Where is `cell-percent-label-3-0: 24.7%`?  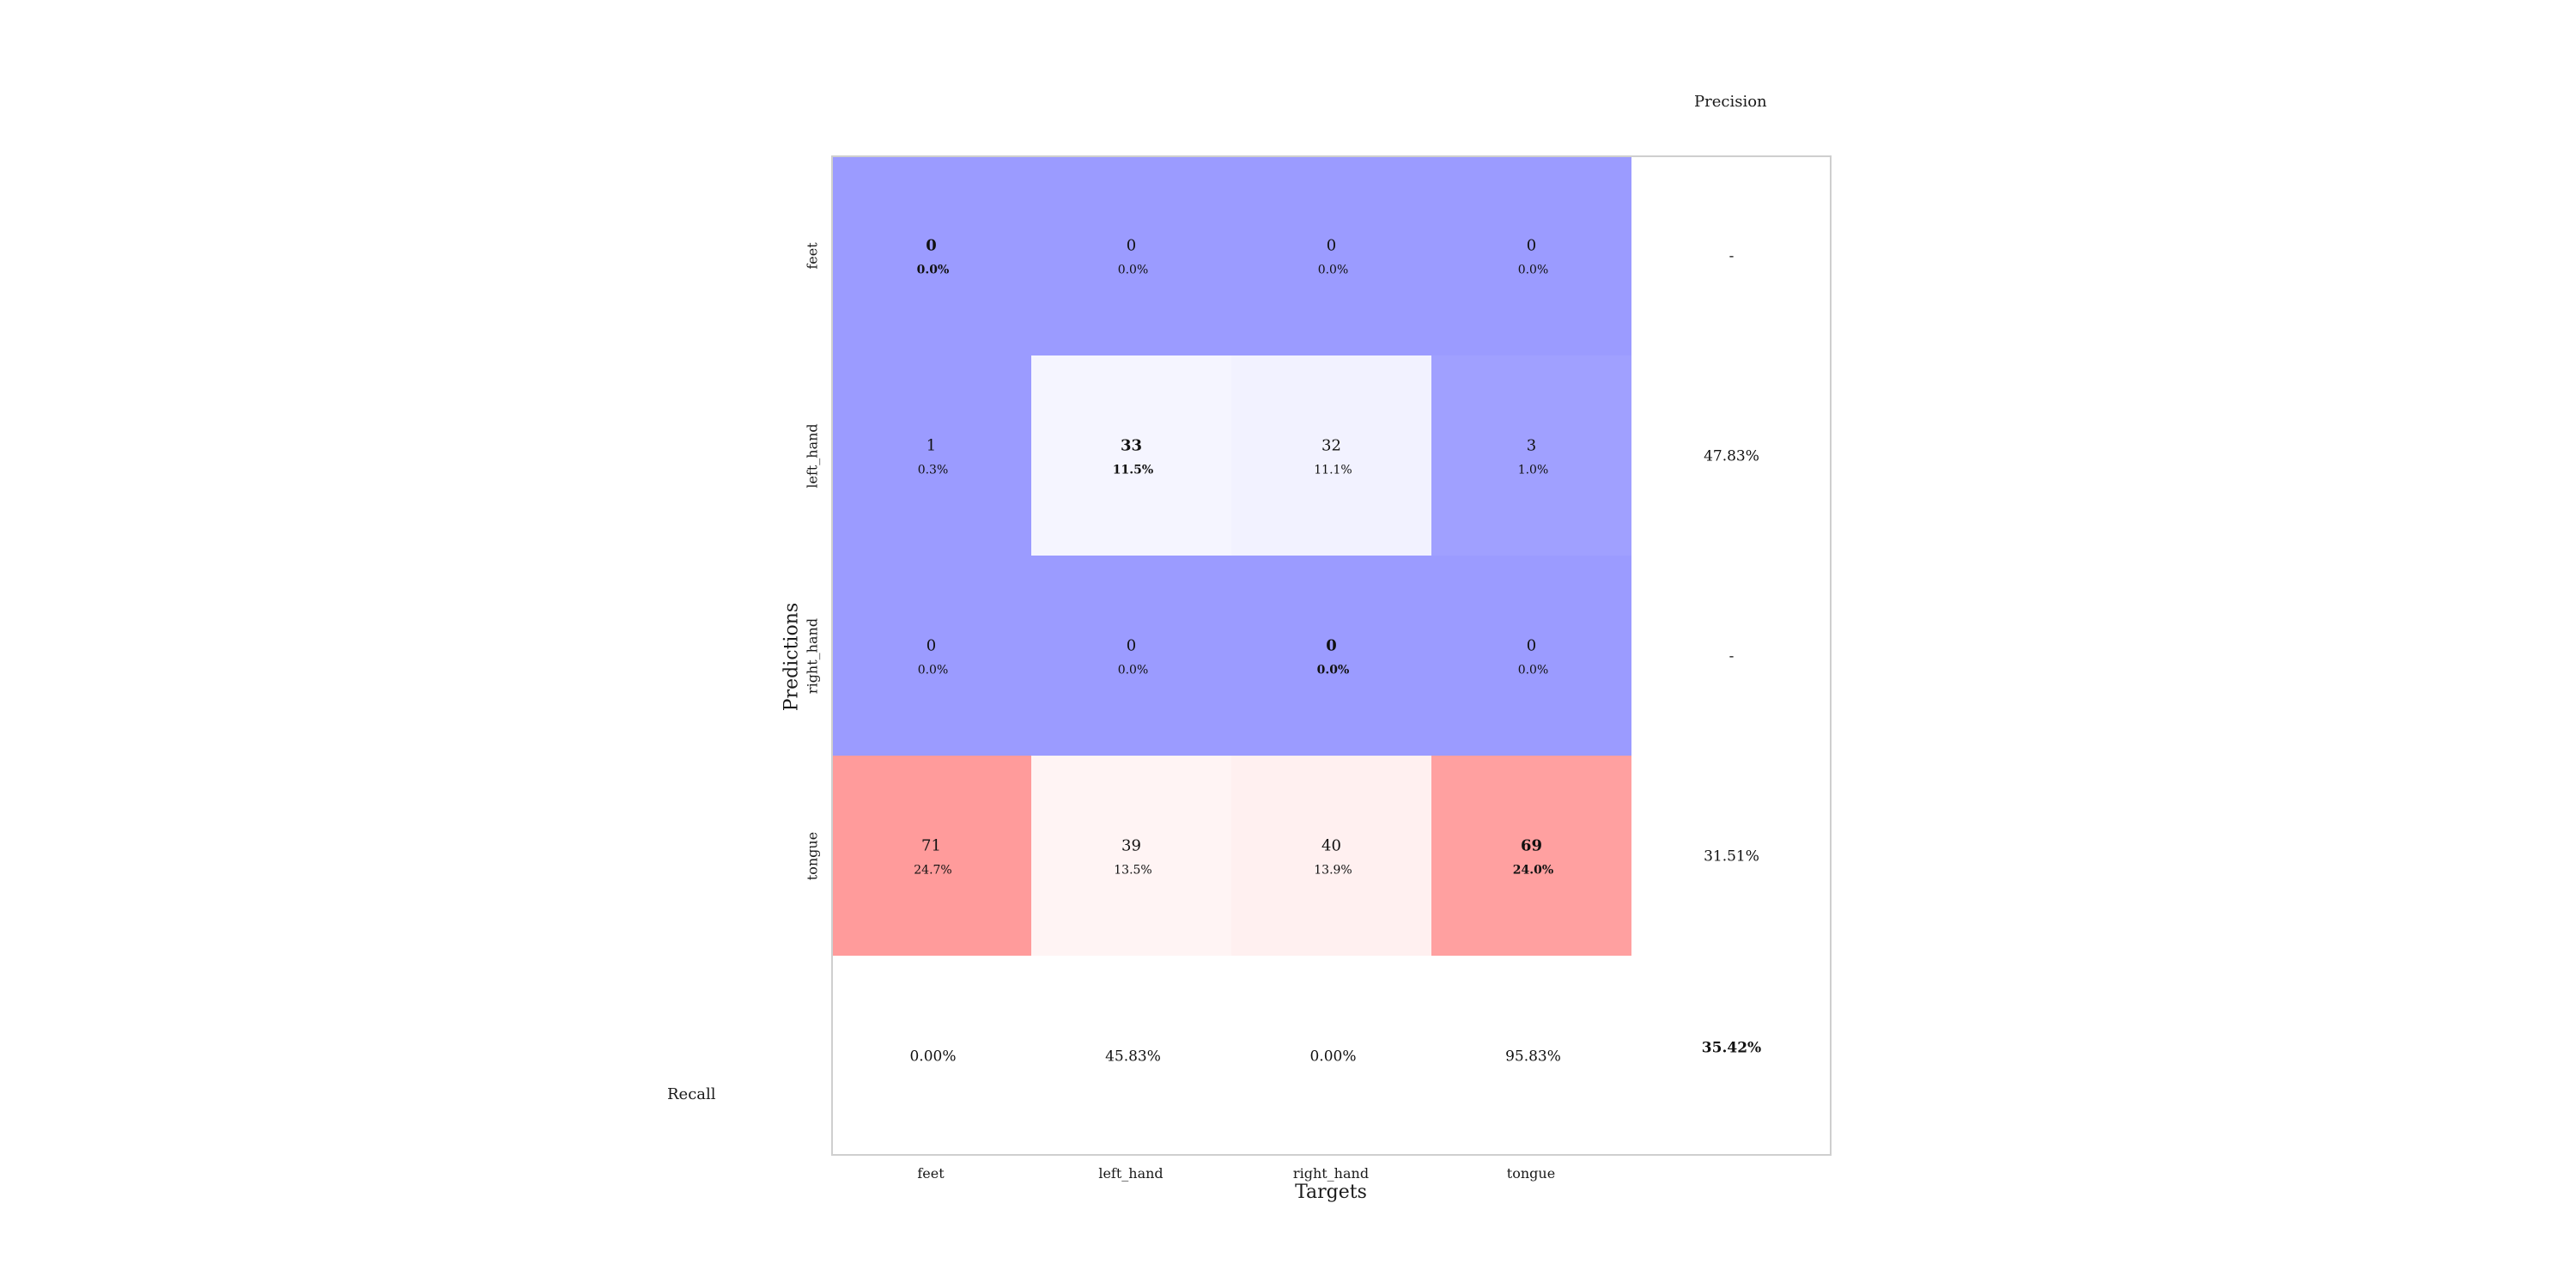 cell-percent-label-3-0: 24.7% is located at coordinates (932, 871).